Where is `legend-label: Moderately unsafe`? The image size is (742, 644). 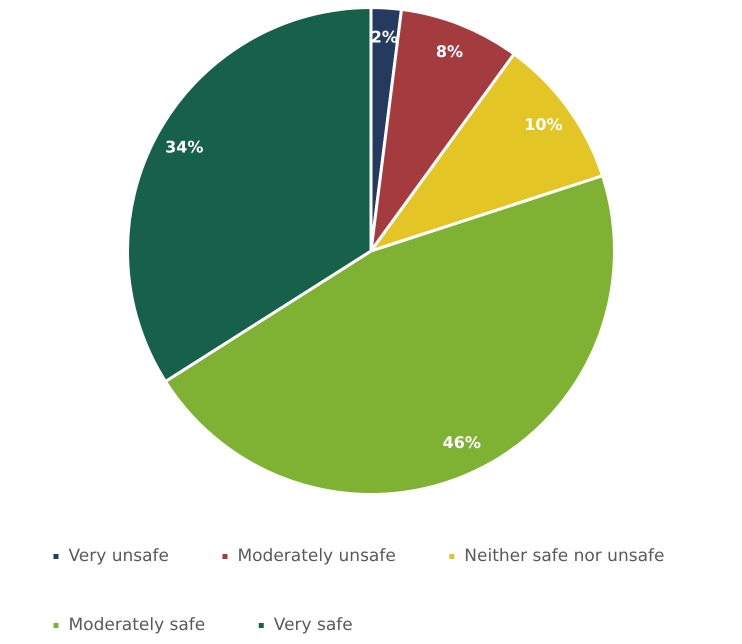 legend-label: Moderately unsafe is located at coordinates (316, 556).